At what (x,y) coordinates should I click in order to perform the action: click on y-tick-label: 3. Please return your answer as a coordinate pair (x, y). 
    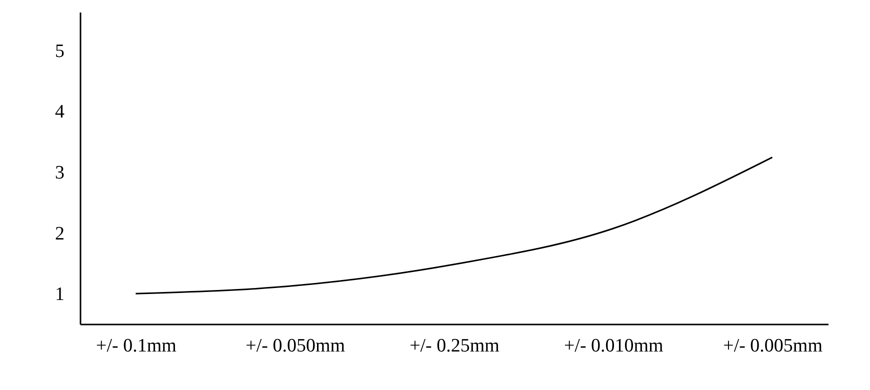
    Looking at the image, I should click on (59, 173).